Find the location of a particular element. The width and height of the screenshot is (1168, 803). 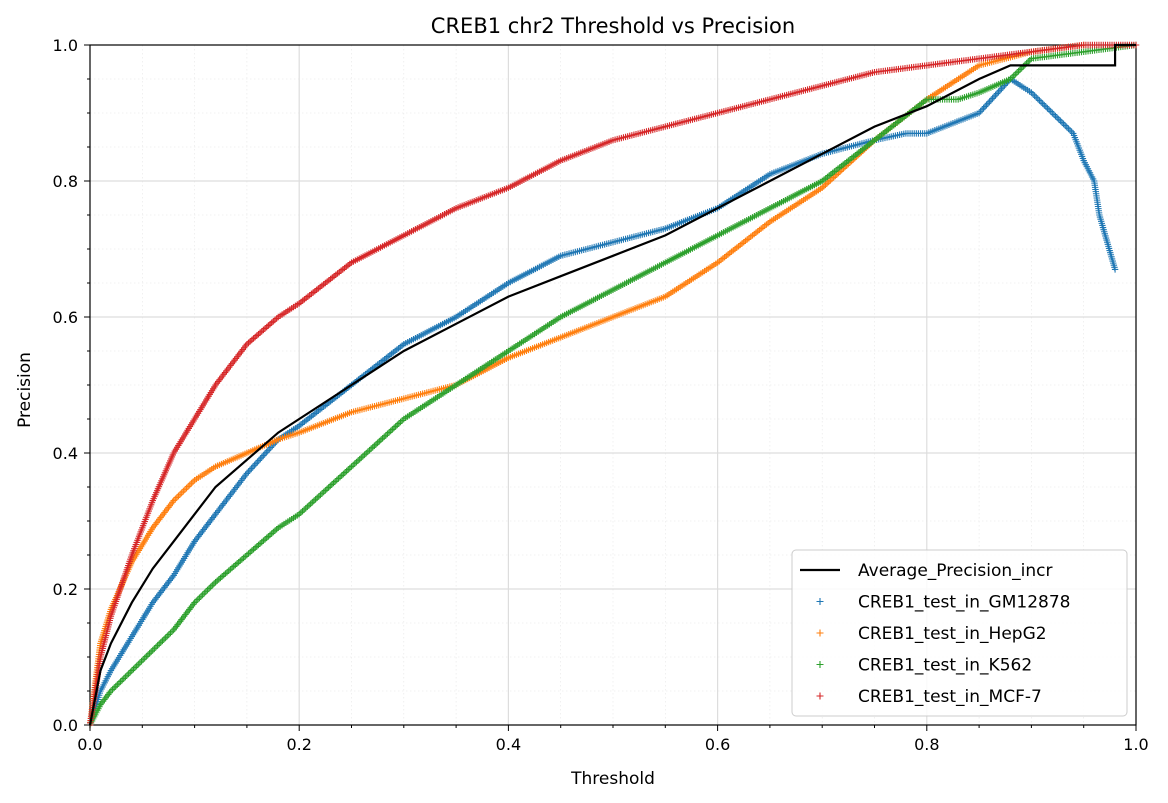

x-axis-ticks: 0.0 0.2 0.4 0.6 0.8 1.0 is located at coordinates (613, 739).